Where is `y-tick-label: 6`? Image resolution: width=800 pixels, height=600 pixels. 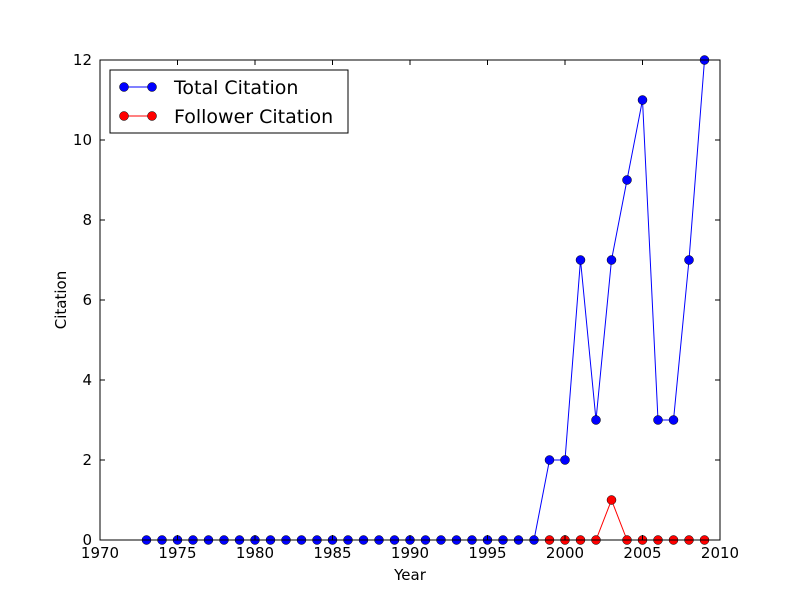
y-tick-label: 6 is located at coordinates (87, 300).